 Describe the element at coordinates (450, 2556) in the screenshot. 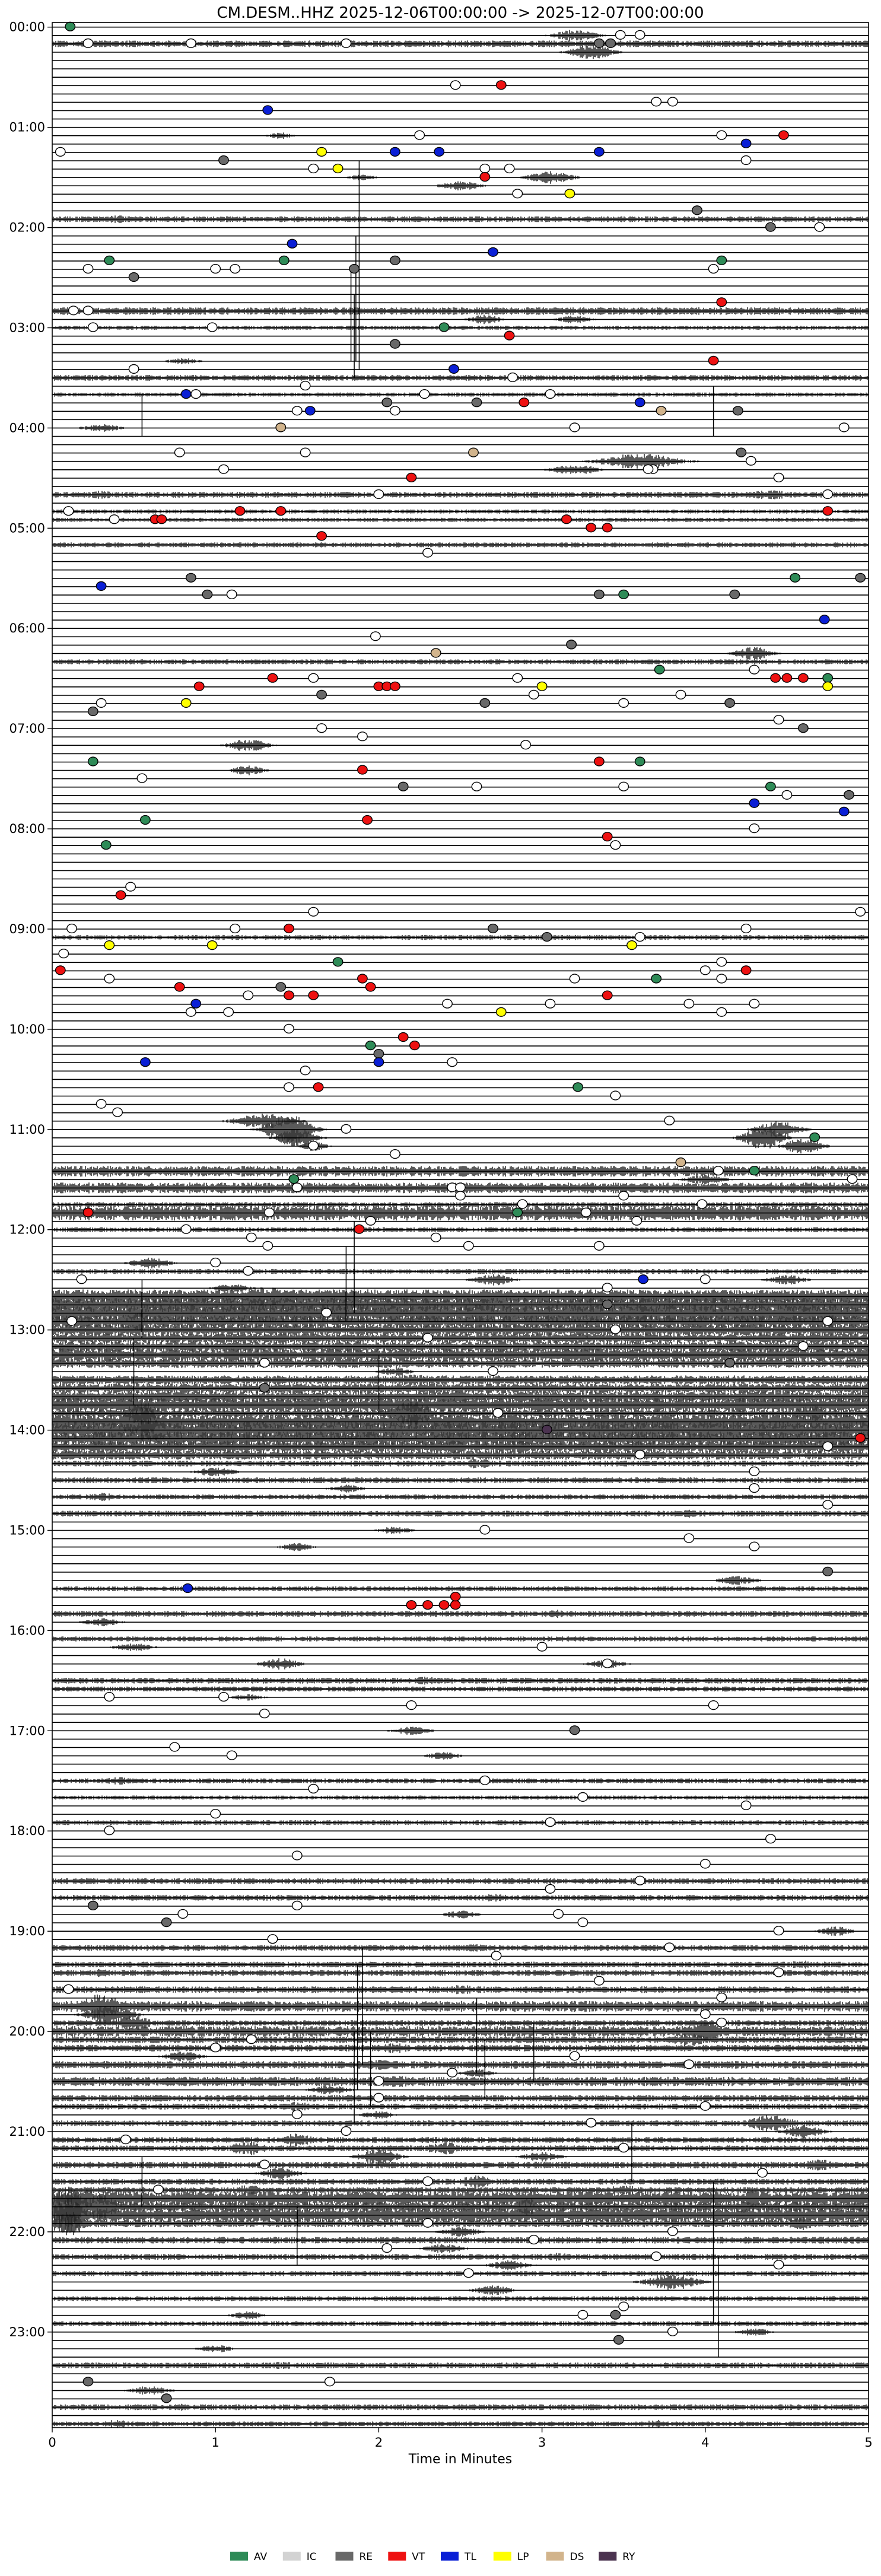

I see `legend-swatch-tl` at that location.